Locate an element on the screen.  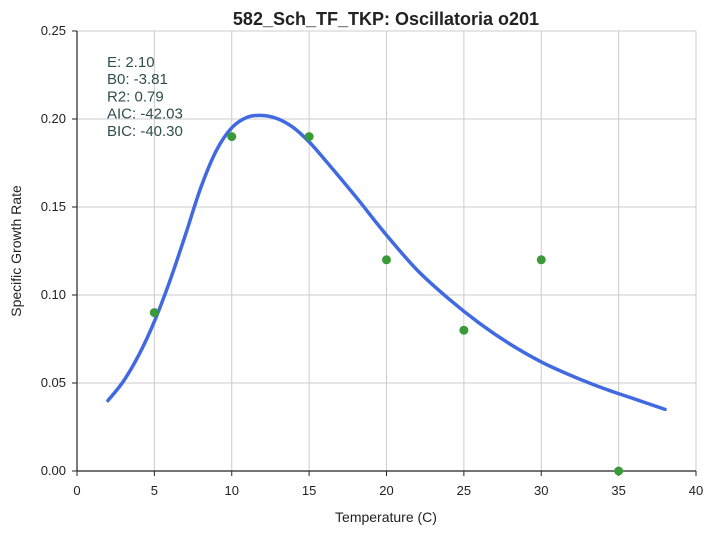
fit-statistic-line: B0: -3.81 is located at coordinates (137, 79).